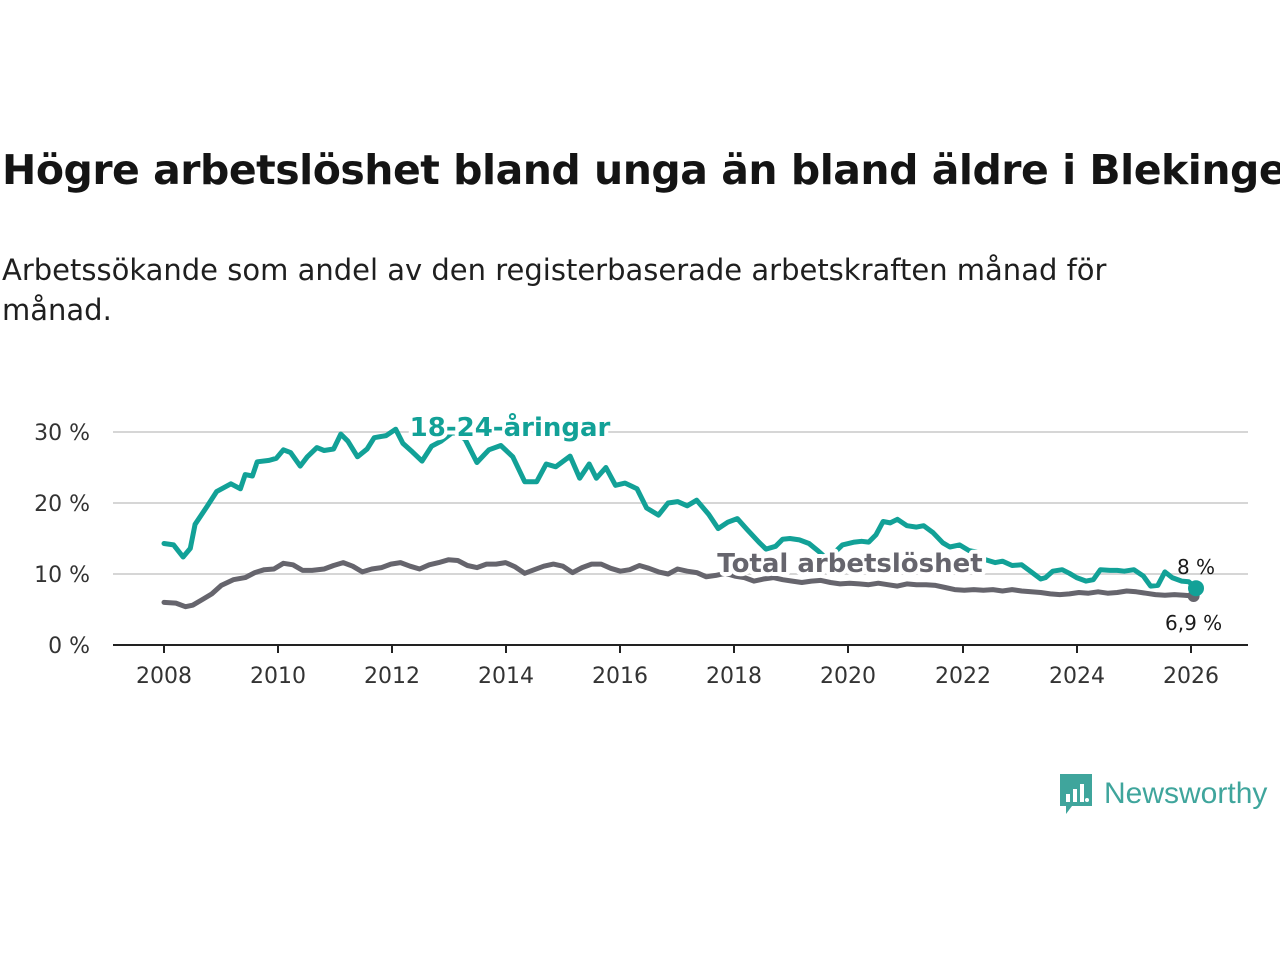 The width and height of the screenshot is (1280, 960). Describe the element at coordinates (69, 646) in the screenshot. I see `y-tick-label: 0 %` at that location.